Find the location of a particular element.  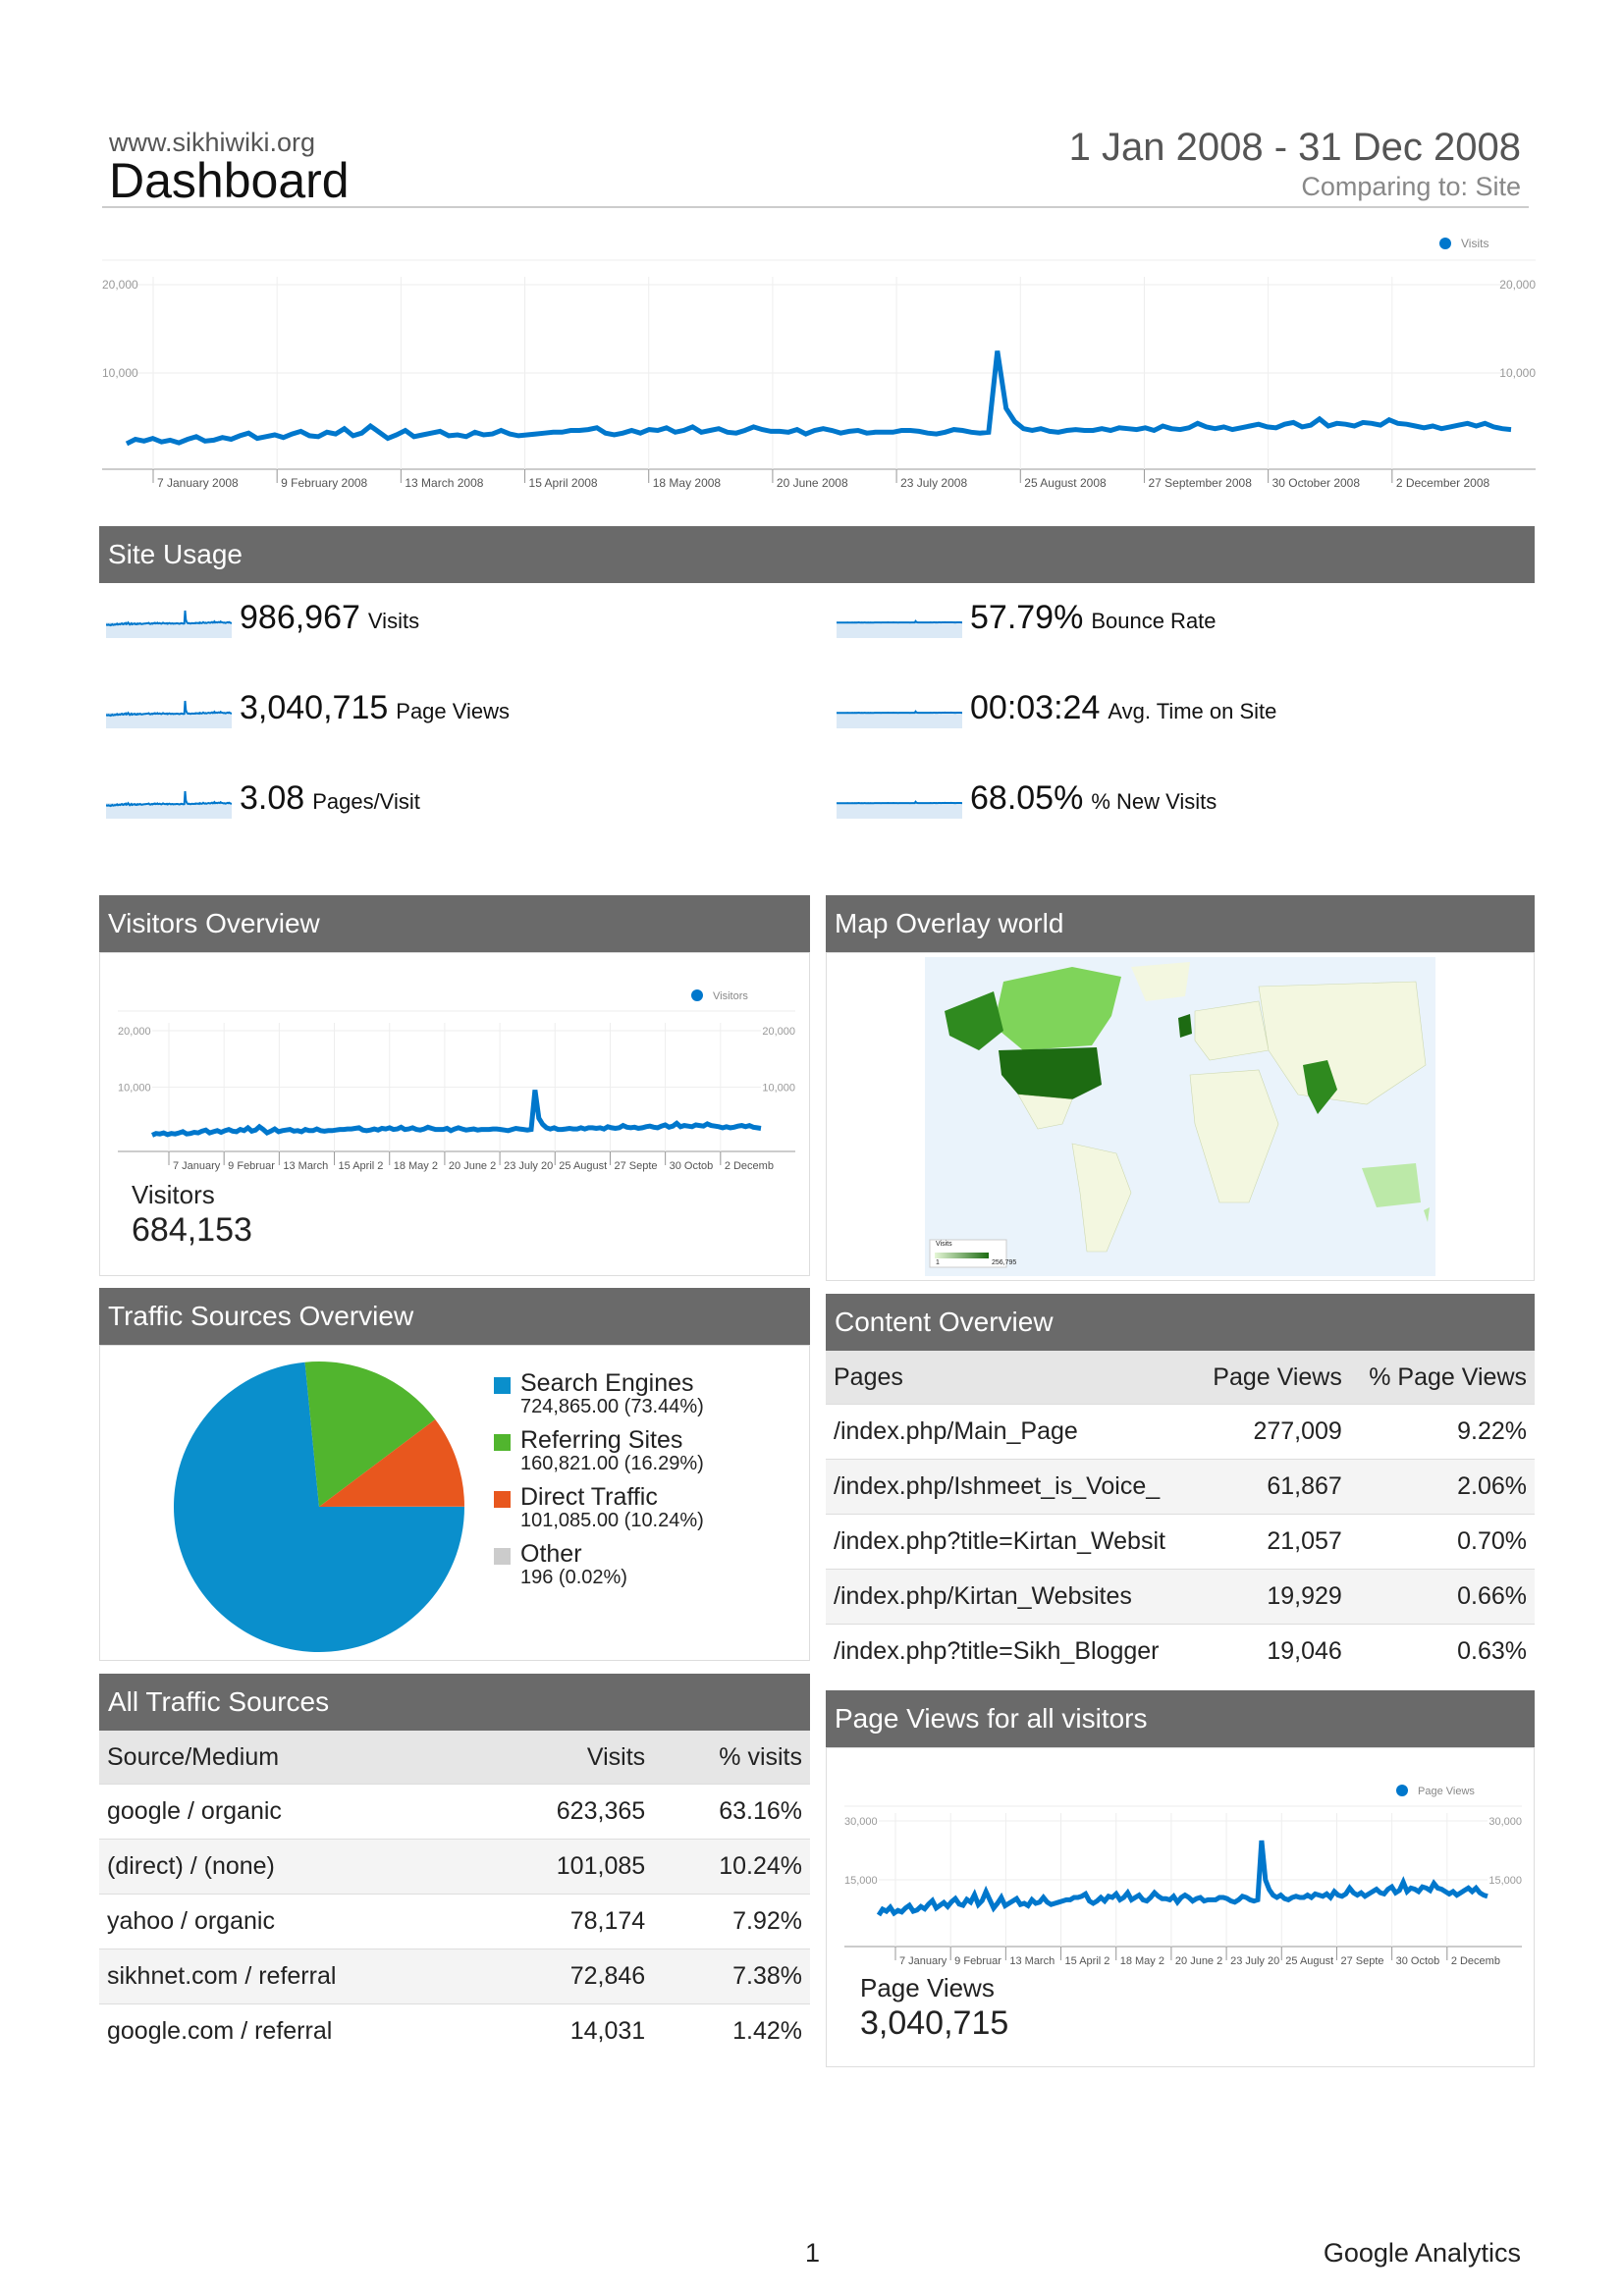

metric-value: 3,040,715 is located at coordinates (314, 708).